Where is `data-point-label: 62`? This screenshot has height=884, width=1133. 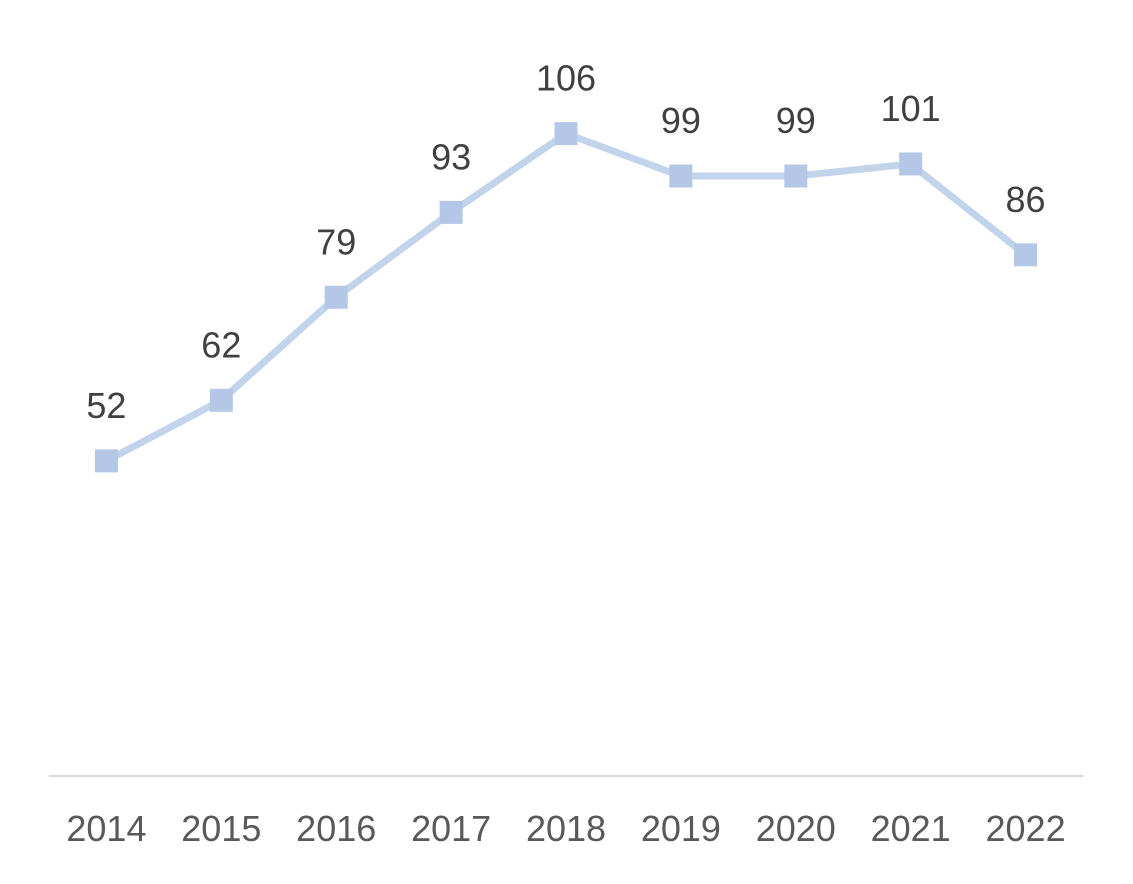
data-point-label: 62 is located at coordinates (221, 344).